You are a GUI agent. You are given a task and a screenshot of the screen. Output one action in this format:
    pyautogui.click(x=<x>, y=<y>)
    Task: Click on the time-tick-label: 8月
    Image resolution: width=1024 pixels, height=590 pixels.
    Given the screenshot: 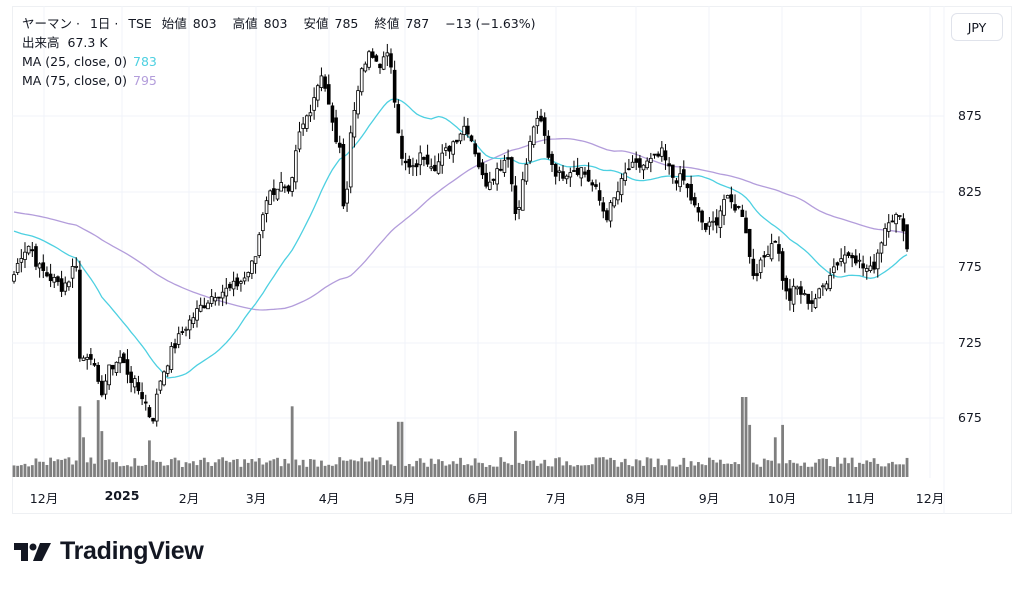 What is the action you would take?
    pyautogui.click(x=636, y=498)
    